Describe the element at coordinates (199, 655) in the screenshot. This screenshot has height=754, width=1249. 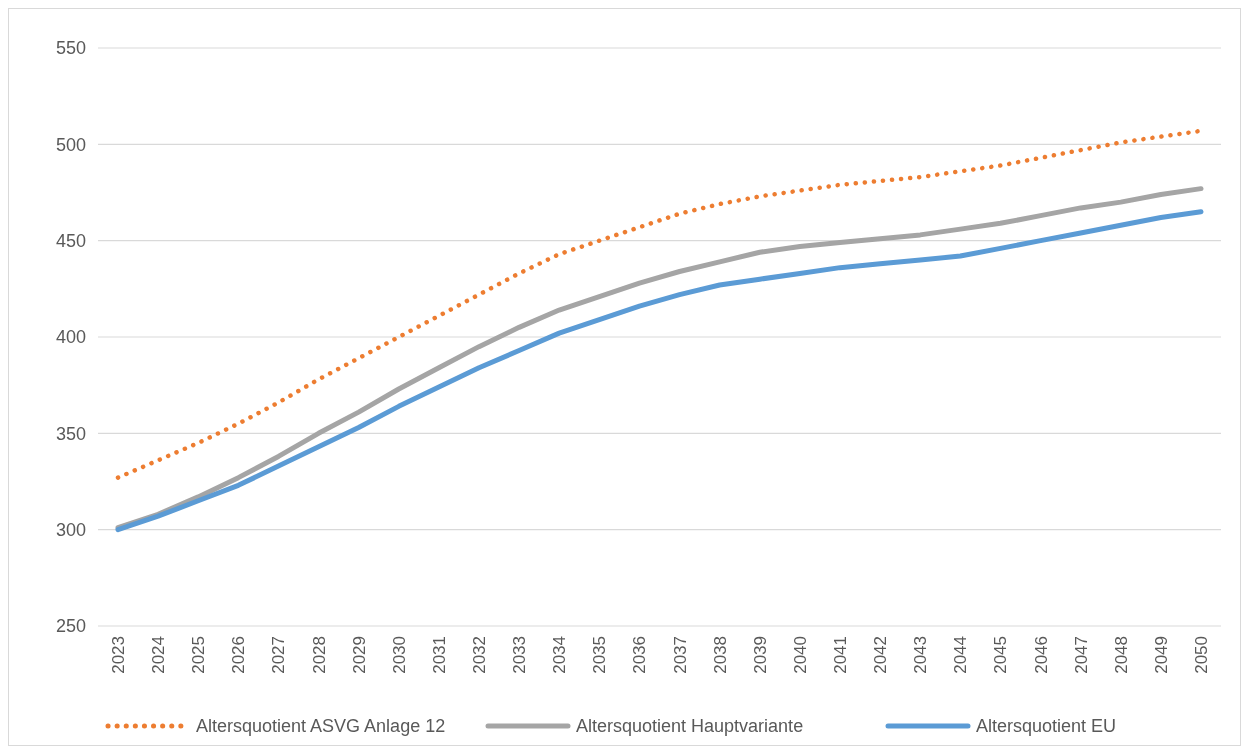
I see `x-tick-label: 2025` at that location.